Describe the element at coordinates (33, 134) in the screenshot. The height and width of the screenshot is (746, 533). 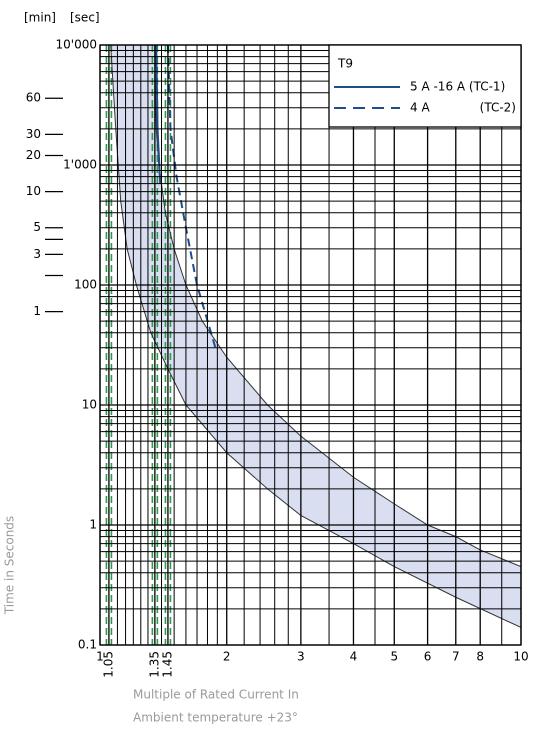
I see `minute-tick-label: 30` at that location.